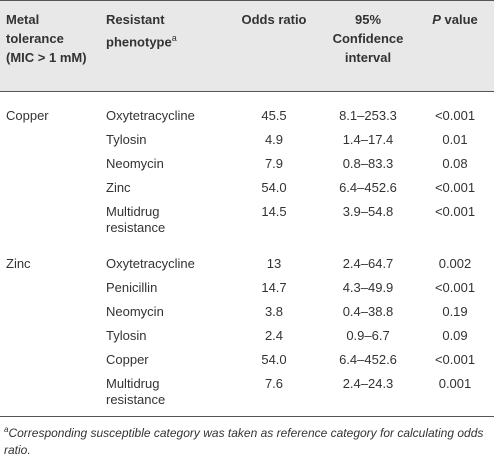 This screenshot has width=494, height=459. Describe the element at coordinates (274, 19) in the screenshot. I see `header-text: Odds ratio` at that location.